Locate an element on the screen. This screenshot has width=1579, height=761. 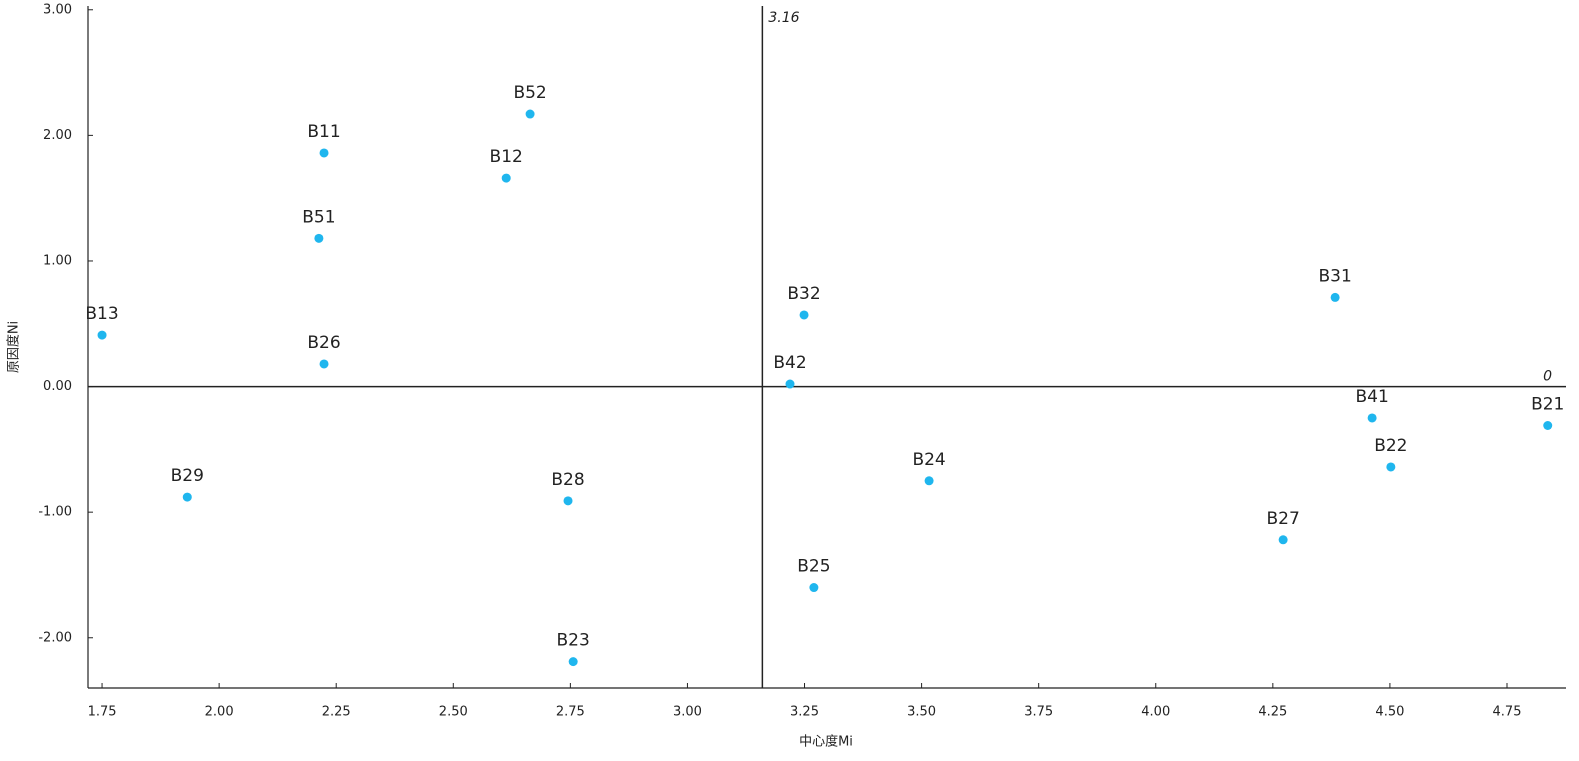
x-tick-label: 2.25 is located at coordinates (336, 712).